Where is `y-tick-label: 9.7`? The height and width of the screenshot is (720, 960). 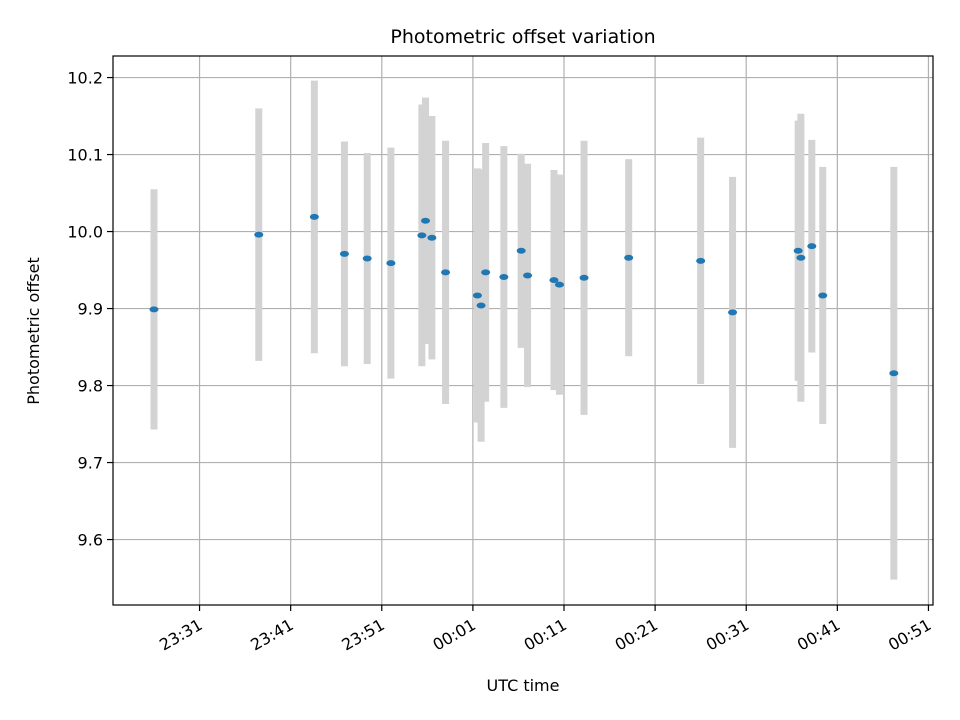 y-tick-label: 9.7 is located at coordinates (90, 463).